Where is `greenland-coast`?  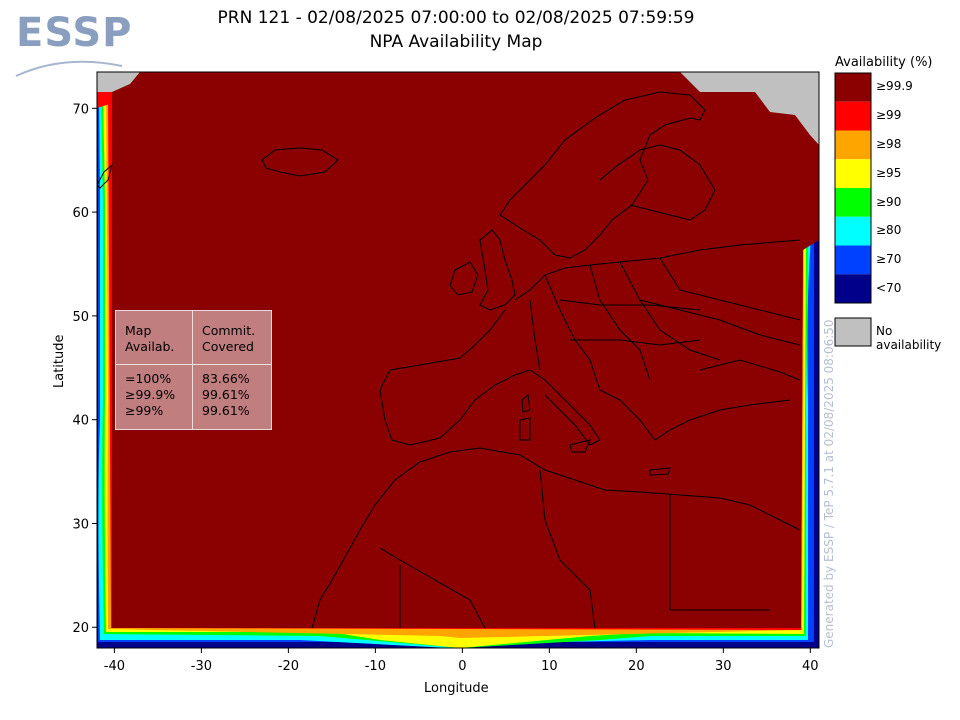 greenland-coast is located at coordinates (105, 176).